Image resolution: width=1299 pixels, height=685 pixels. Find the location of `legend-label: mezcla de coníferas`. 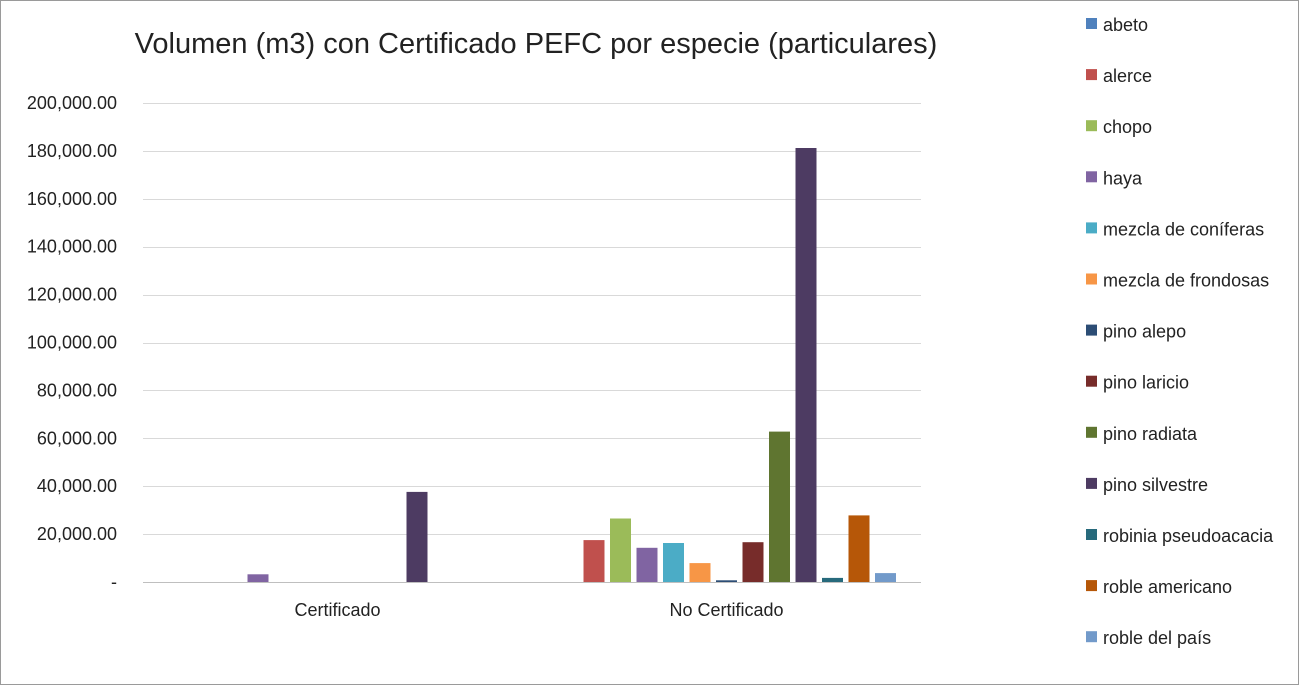

legend-label: mezcla de coníferas is located at coordinates (1183, 229).